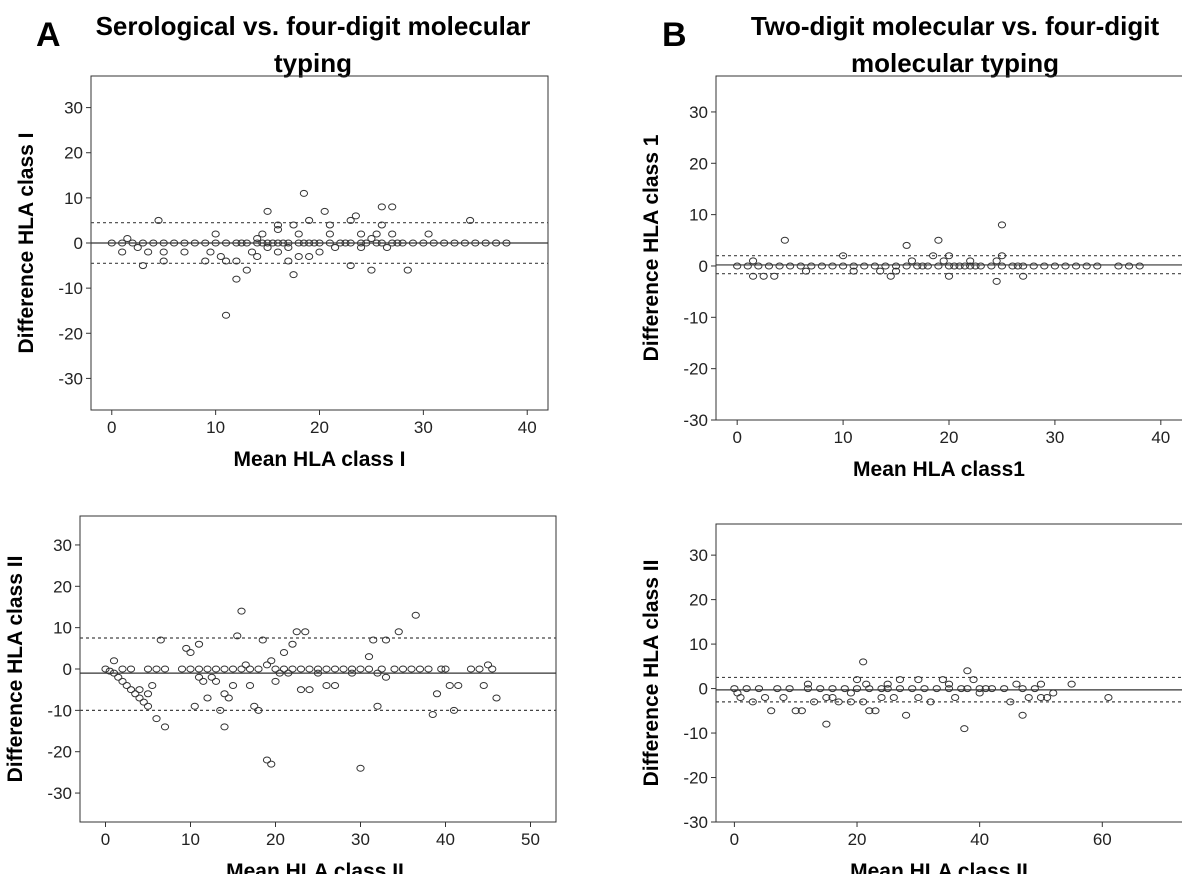 The image size is (1182, 874). Describe the element at coordinates (651, 247) in the screenshot. I see `y-axis-title: Difference HLA class 1` at that location.